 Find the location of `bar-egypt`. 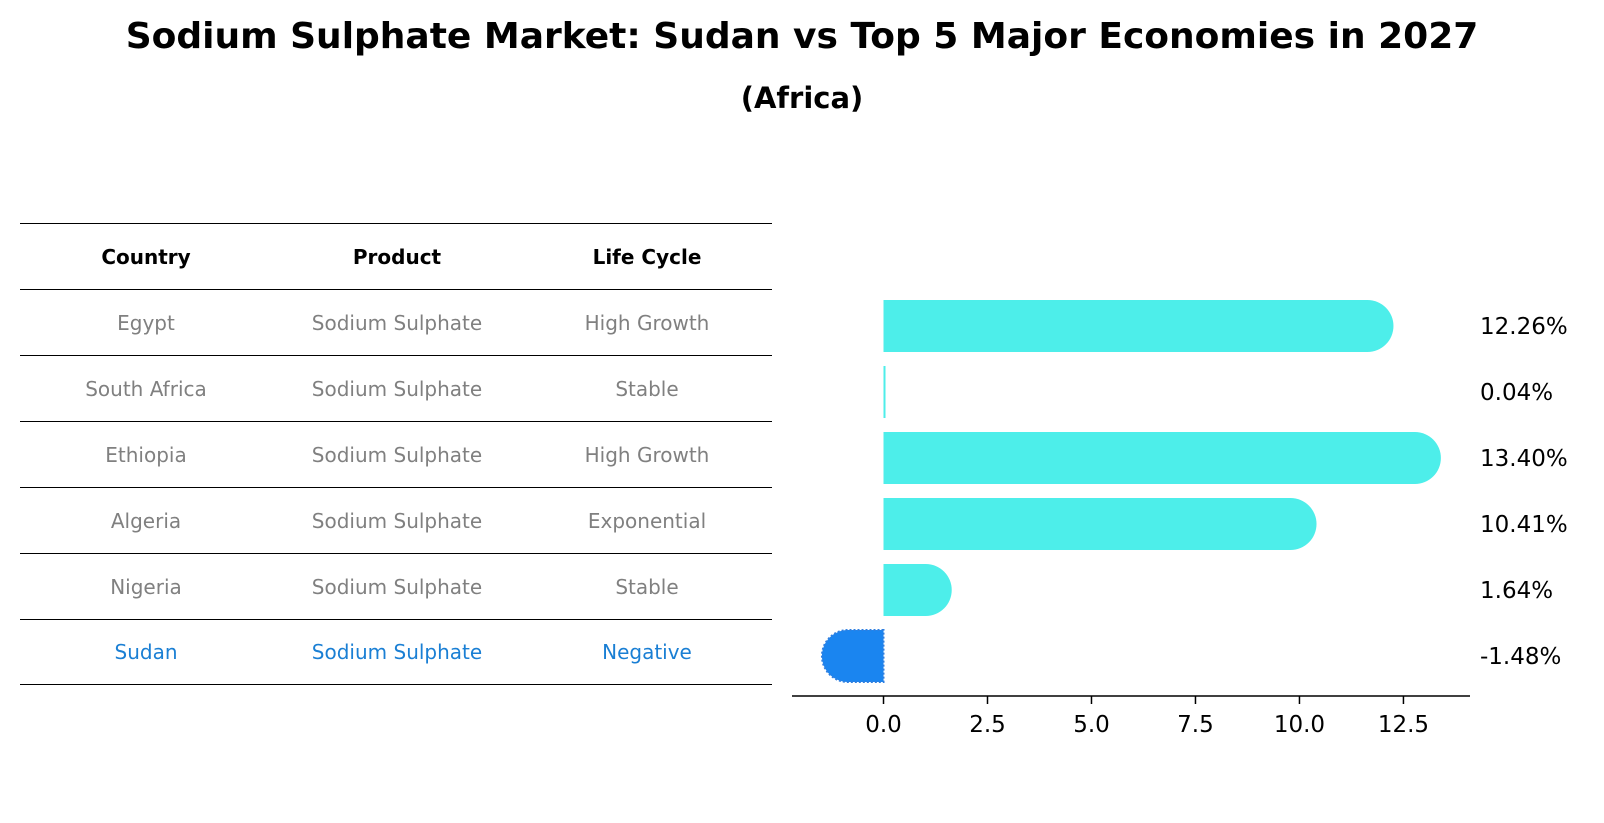

bar-egypt is located at coordinates (1138, 326).